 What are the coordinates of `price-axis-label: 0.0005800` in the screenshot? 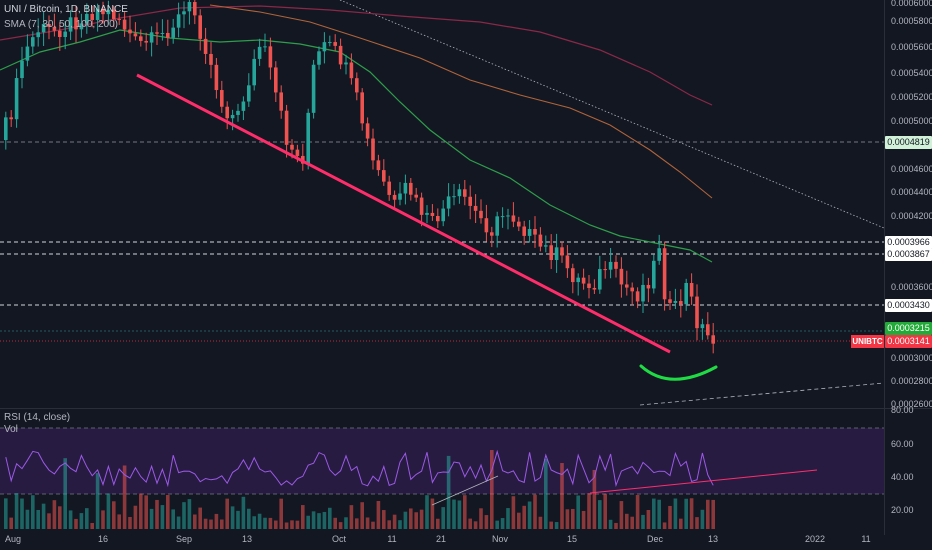 It's located at (911, 21).